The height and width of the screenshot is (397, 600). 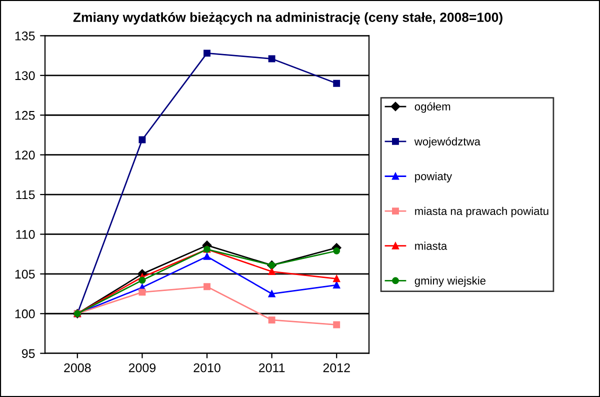 What do you see at coordinates (431, 246) in the screenshot?
I see `legend-label: miasta` at bounding box center [431, 246].